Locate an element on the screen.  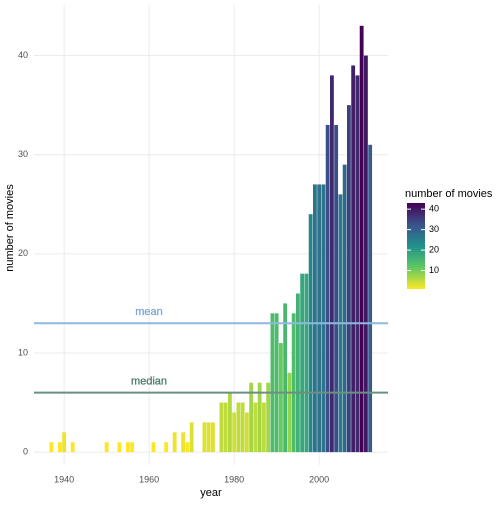
x-axis-title: year is located at coordinates (211, 493).